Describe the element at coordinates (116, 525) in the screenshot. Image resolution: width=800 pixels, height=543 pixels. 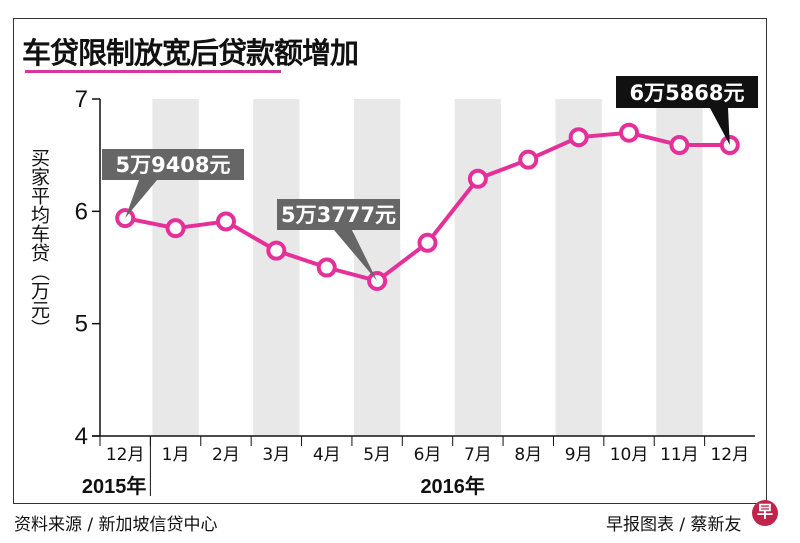
I see `source-note: 资料来源 / 新加坡信贷中心` at that location.